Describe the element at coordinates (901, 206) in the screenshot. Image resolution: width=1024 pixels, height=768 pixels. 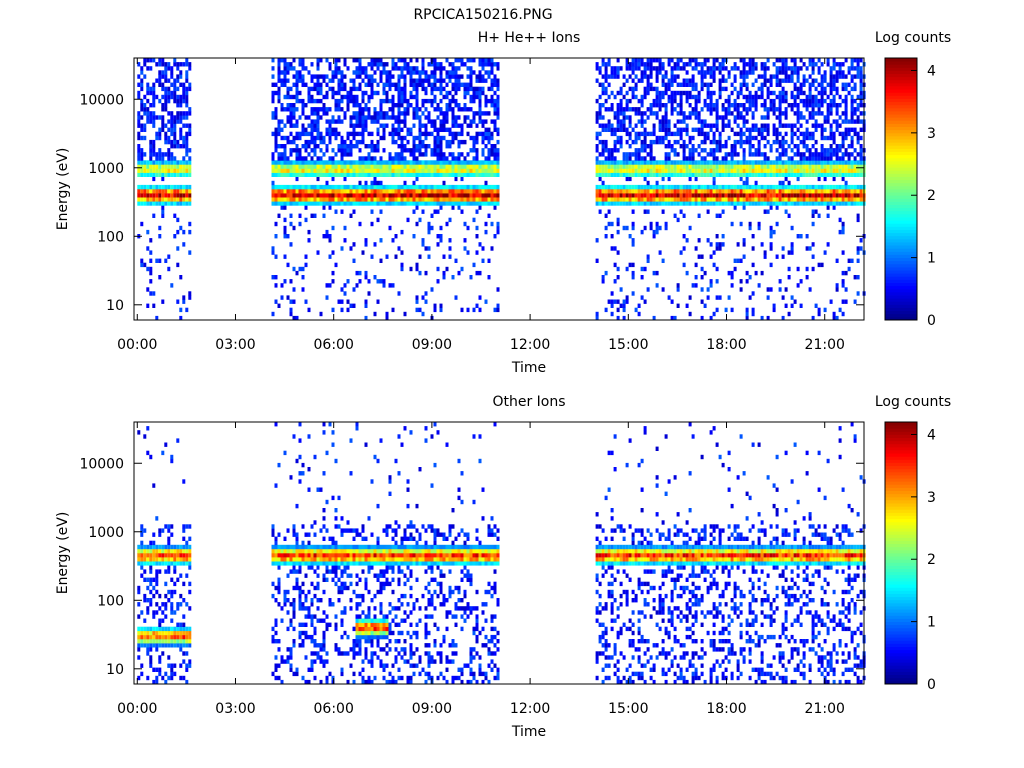
I see `colorbar-segment` at that location.